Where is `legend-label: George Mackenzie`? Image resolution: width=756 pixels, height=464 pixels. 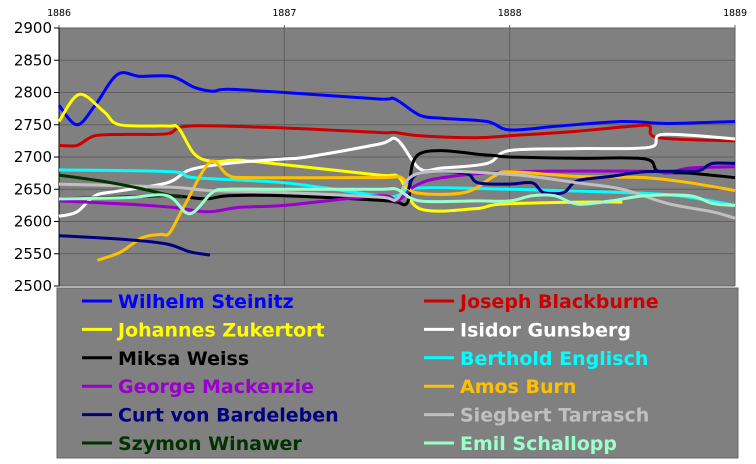
legend-label: George Mackenzie is located at coordinates (216, 387).